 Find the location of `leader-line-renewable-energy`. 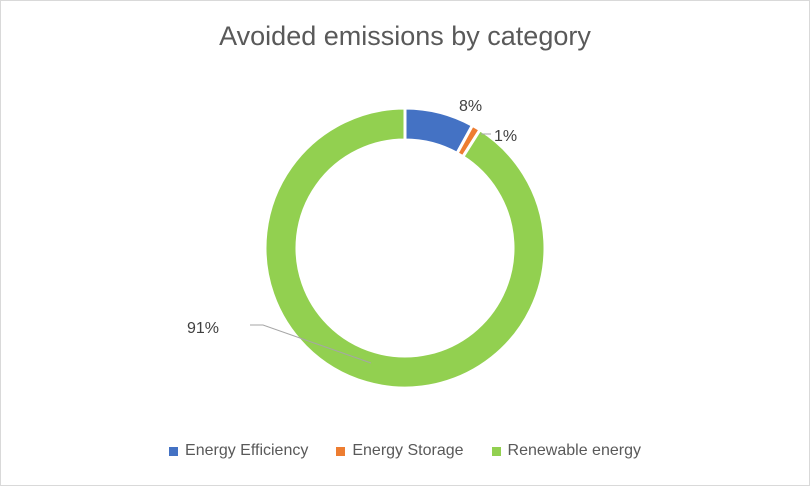

leader-line-renewable-energy is located at coordinates (311, 344).